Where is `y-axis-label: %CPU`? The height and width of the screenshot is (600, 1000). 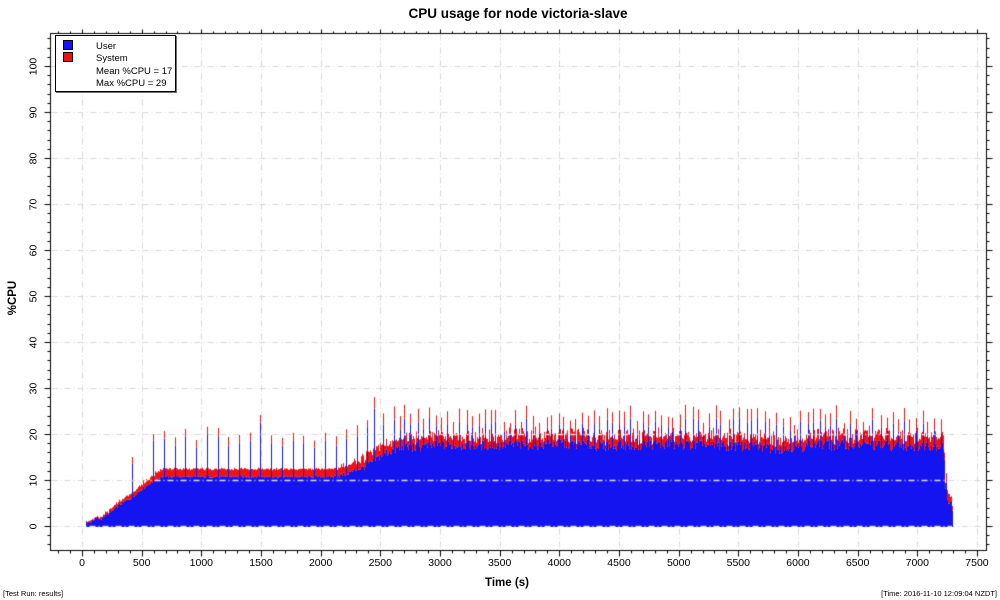 y-axis-label: %CPU is located at coordinates (13, 298).